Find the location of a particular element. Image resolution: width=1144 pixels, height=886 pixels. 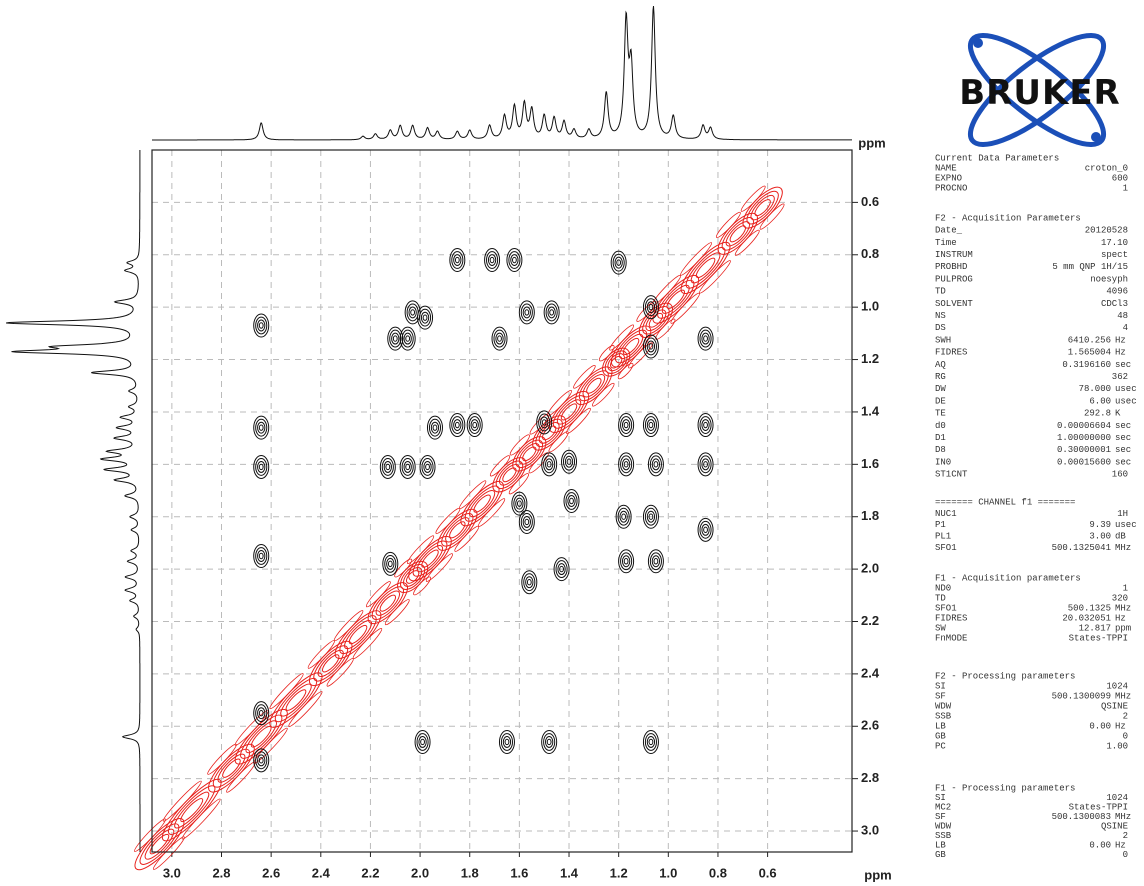

parameter-key: Date_ is located at coordinates (949, 231).